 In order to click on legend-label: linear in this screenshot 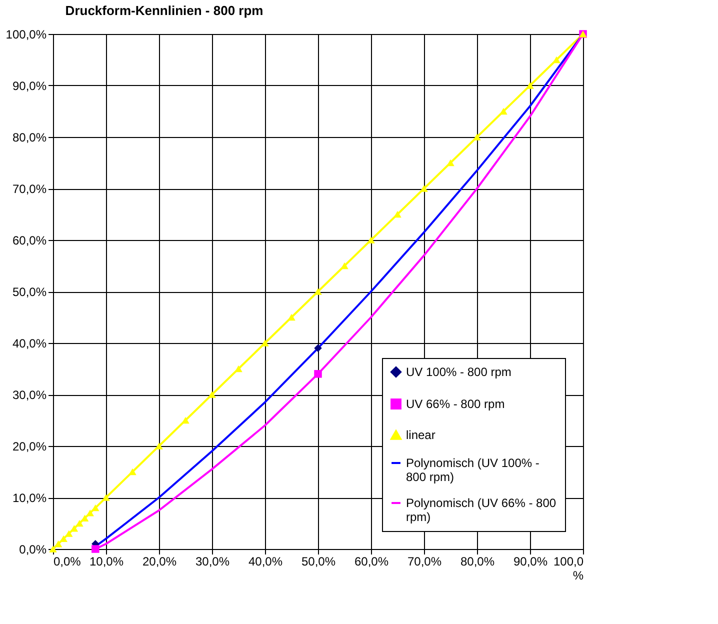, I will do `click(421, 435)`.